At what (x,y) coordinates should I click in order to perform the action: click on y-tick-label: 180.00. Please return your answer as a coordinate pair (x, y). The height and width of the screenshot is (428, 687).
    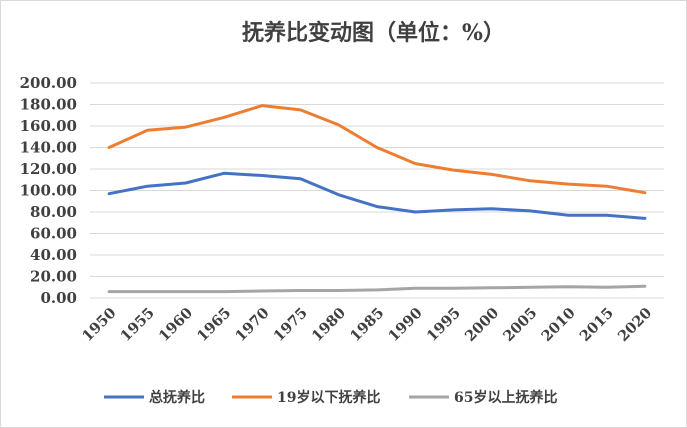
    Looking at the image, I should click on (48, 105).